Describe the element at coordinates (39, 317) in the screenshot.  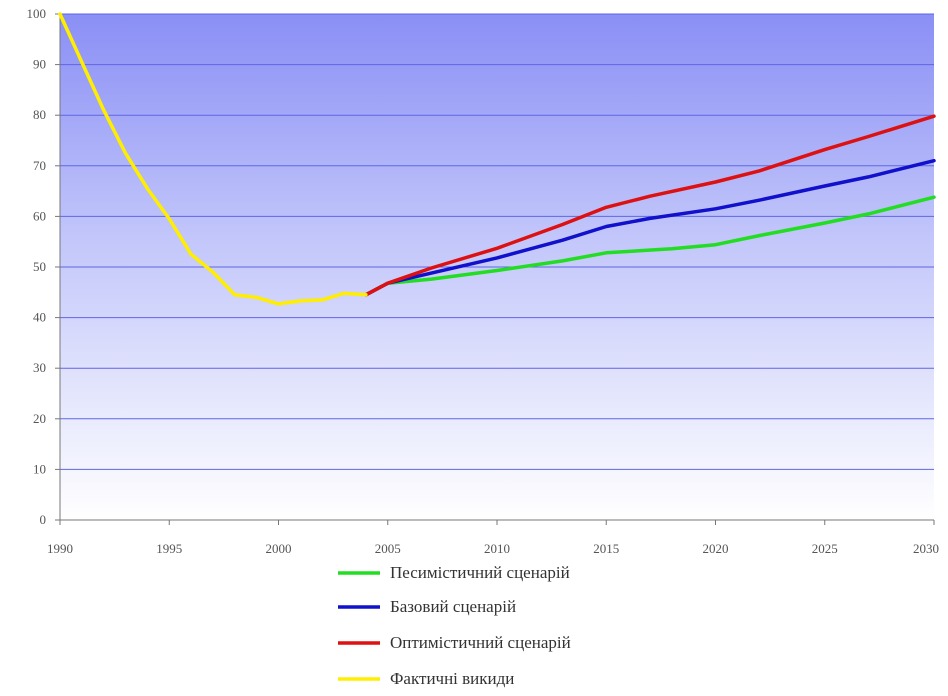
I see `y-tick-label: 40` at that location.